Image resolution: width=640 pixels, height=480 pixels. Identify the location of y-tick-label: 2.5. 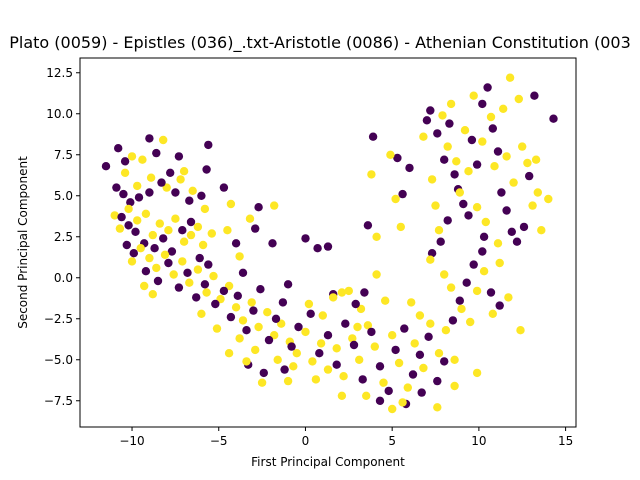
(63, 237).